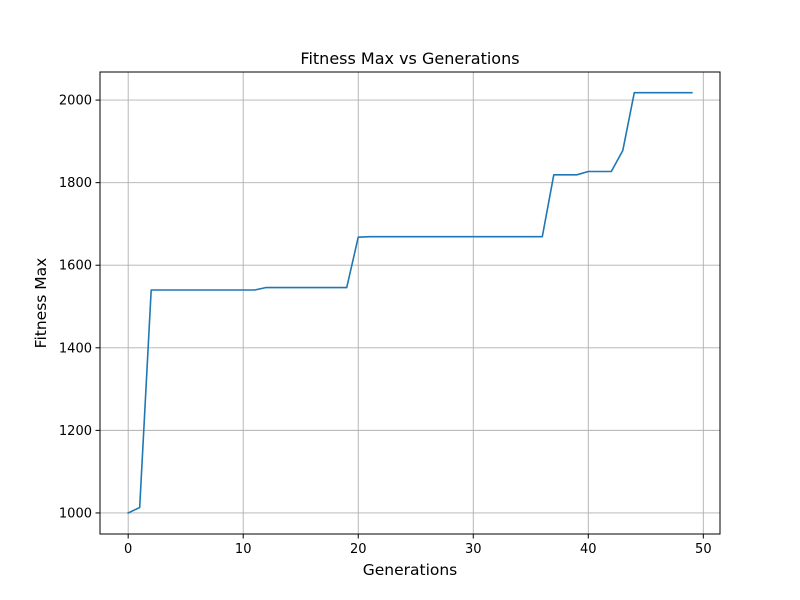  Describe the element at coordinates (703, 549) in the screenshot. I see `x-tick-label: 50` at that location.